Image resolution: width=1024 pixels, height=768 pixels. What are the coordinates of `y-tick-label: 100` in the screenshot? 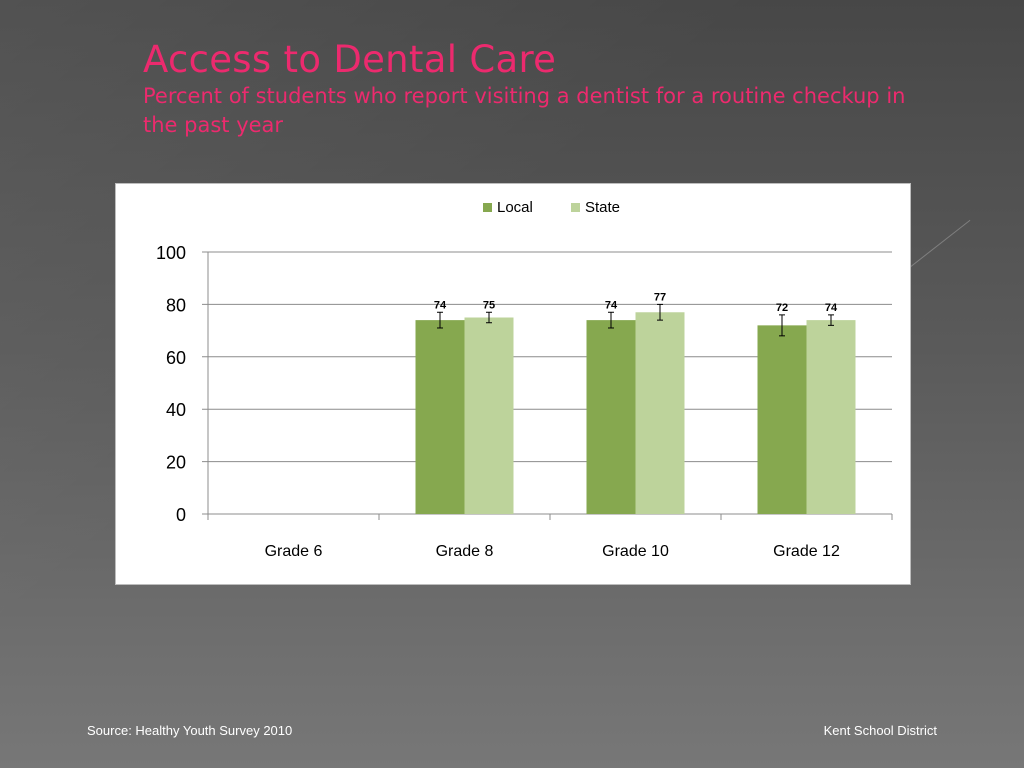 It's located at (171, 253).